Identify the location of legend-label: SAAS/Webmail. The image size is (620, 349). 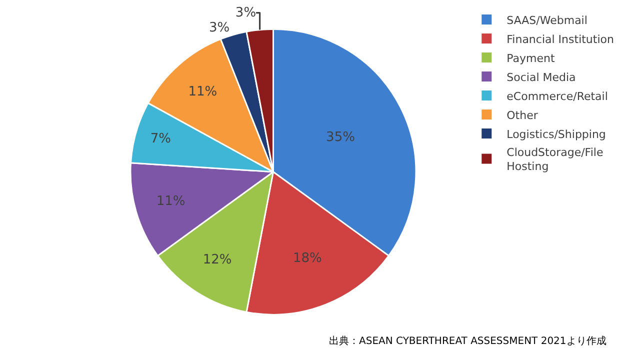
(547, 20).